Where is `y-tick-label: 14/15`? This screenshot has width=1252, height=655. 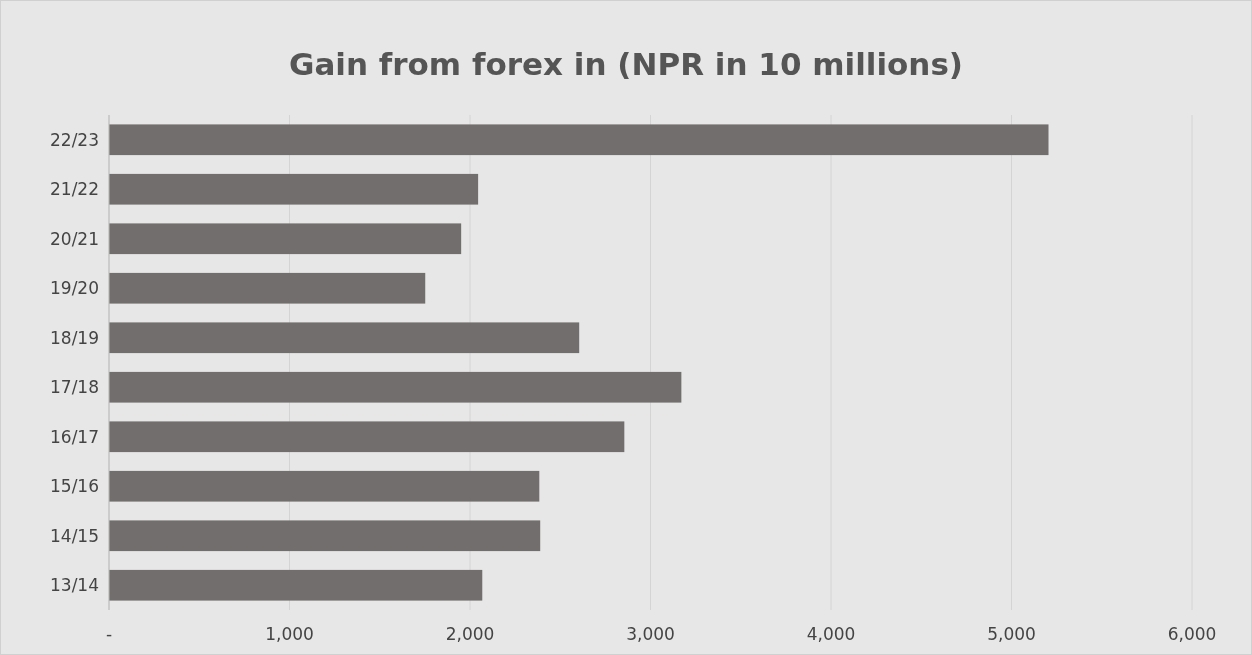
y-tick-label: 14/15 is located at coordinates (74, 535).